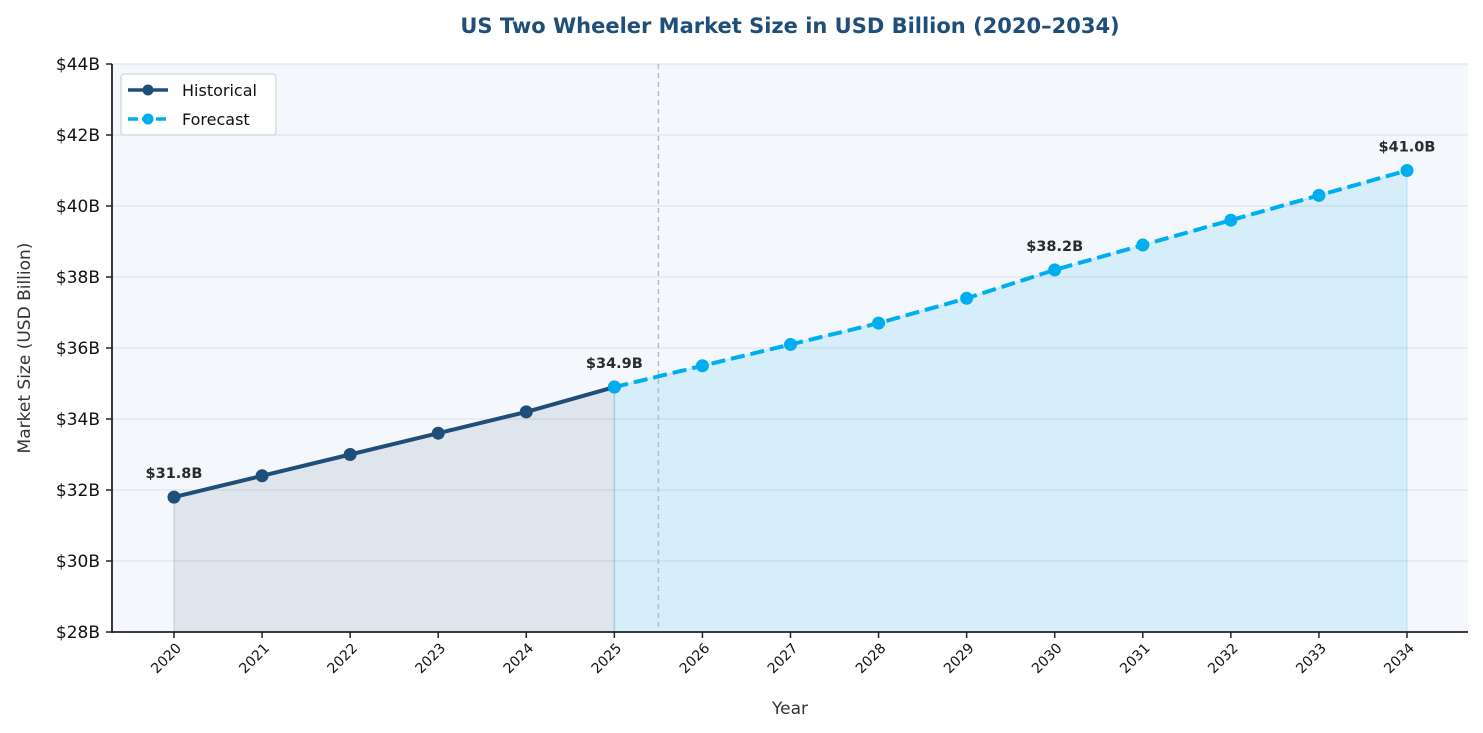  What do you see at coordinates (1055, 270) in the screenshot?
I see `data-point-forecast-2030` at bounding box center [1055, 270].